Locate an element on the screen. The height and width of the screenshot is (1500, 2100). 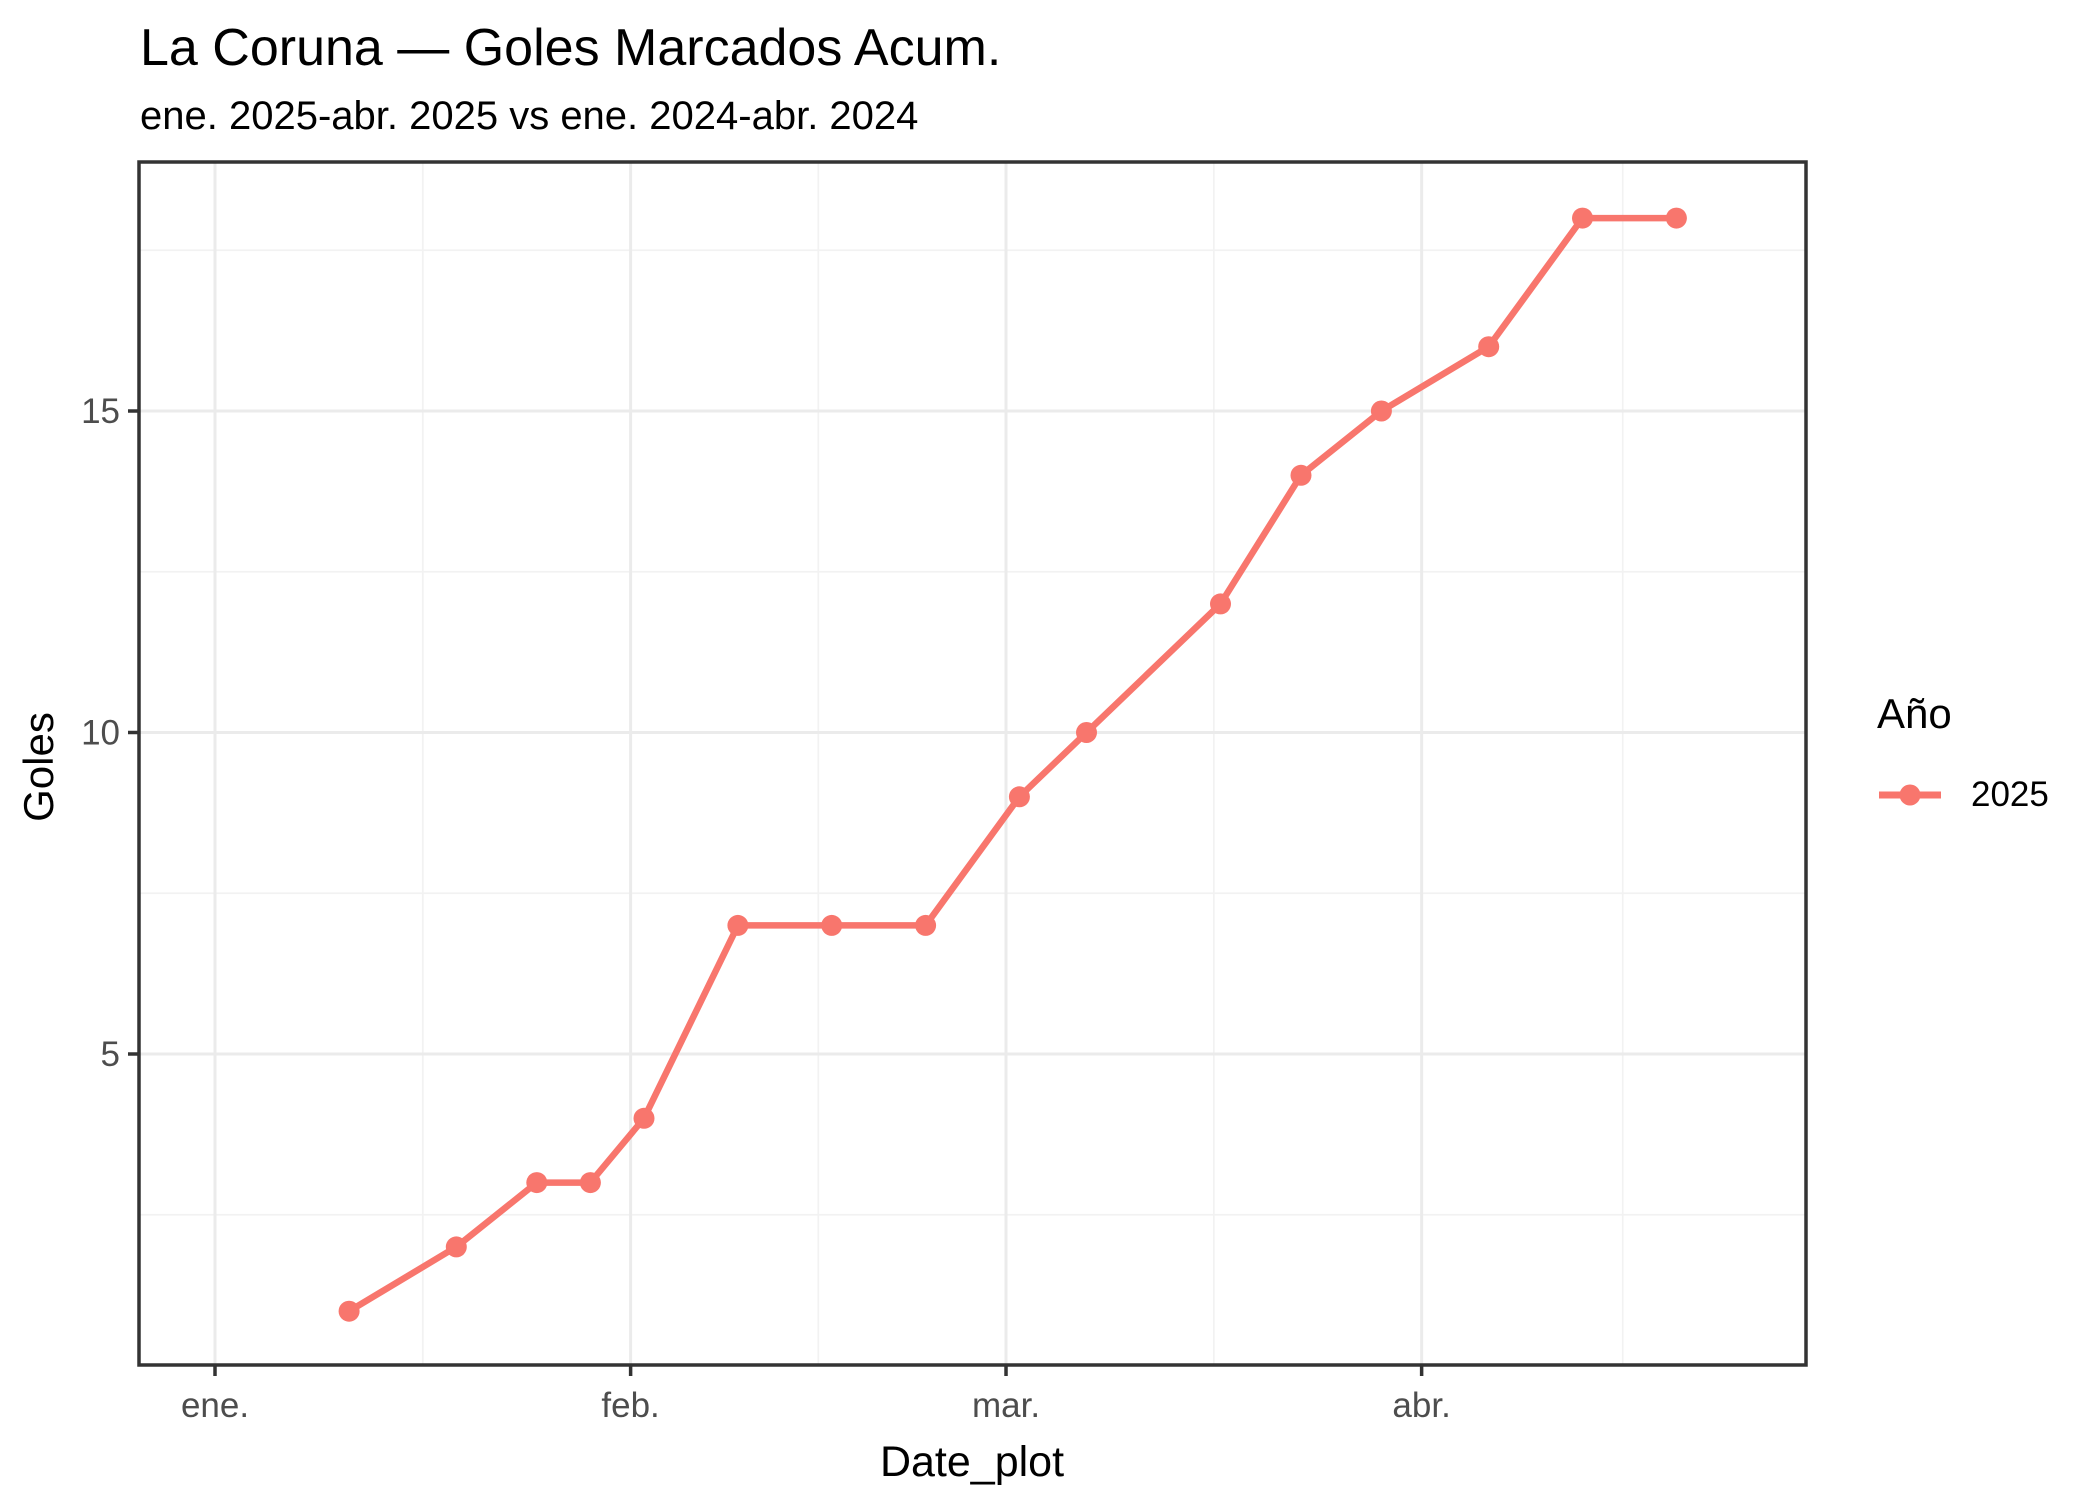
legend-key-point-icon is located at coordinates (1910, 795).